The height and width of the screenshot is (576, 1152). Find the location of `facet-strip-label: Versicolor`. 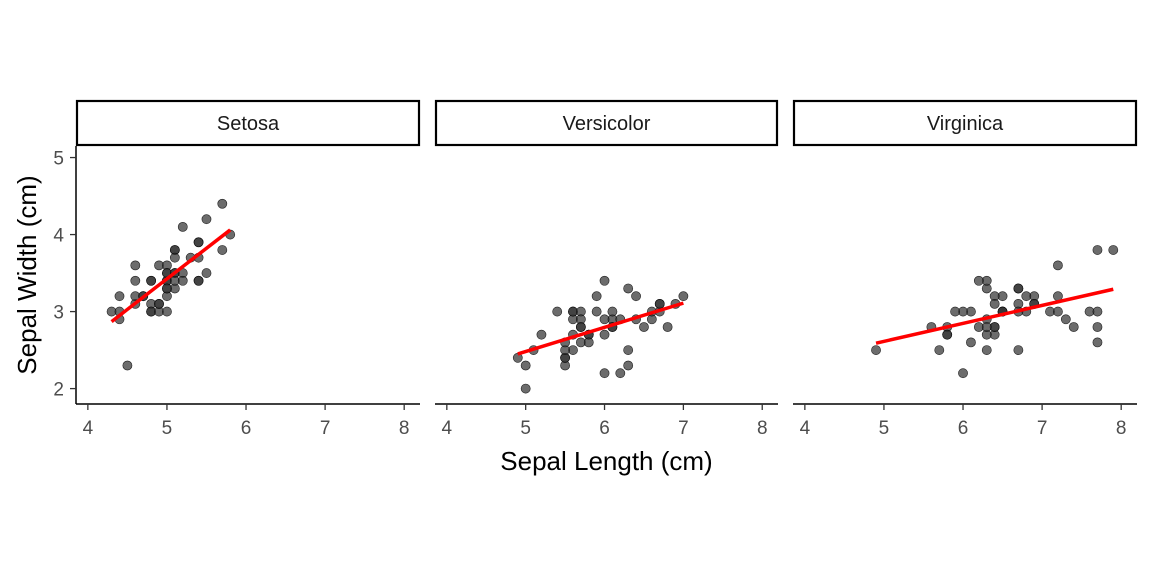

facet-strip-label: Versicolor is located at coordinates (607, 124).